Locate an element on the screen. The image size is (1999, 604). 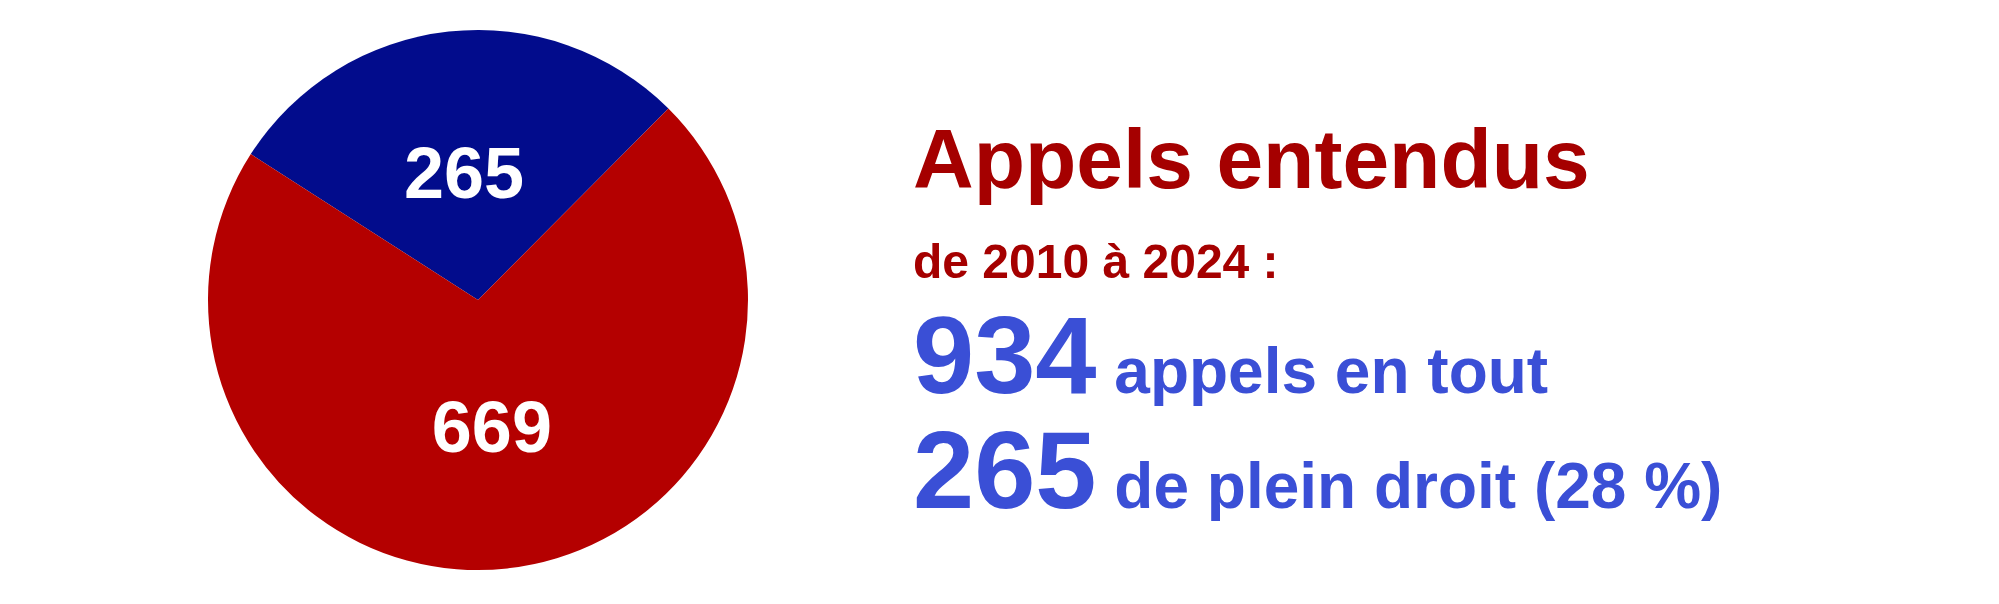
pie-slice is located at coordinates (459, 165).